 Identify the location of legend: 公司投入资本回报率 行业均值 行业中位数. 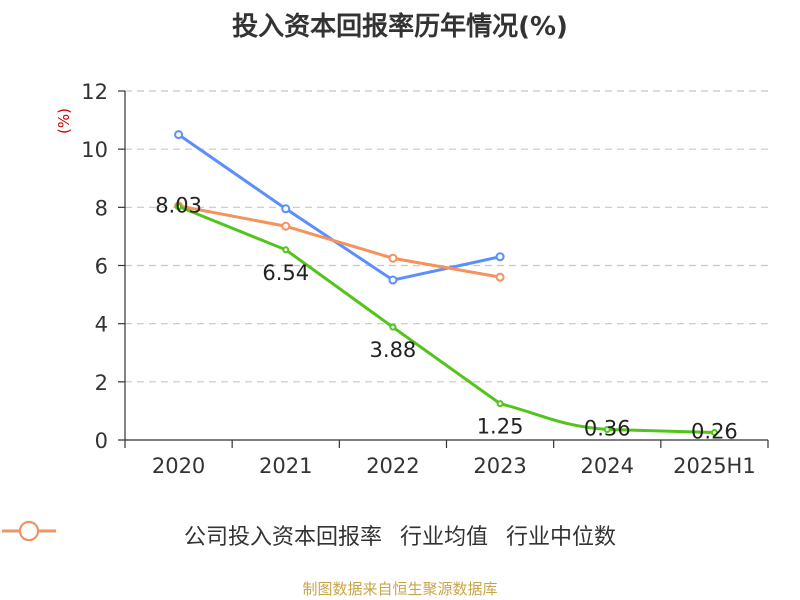
(400, 535).